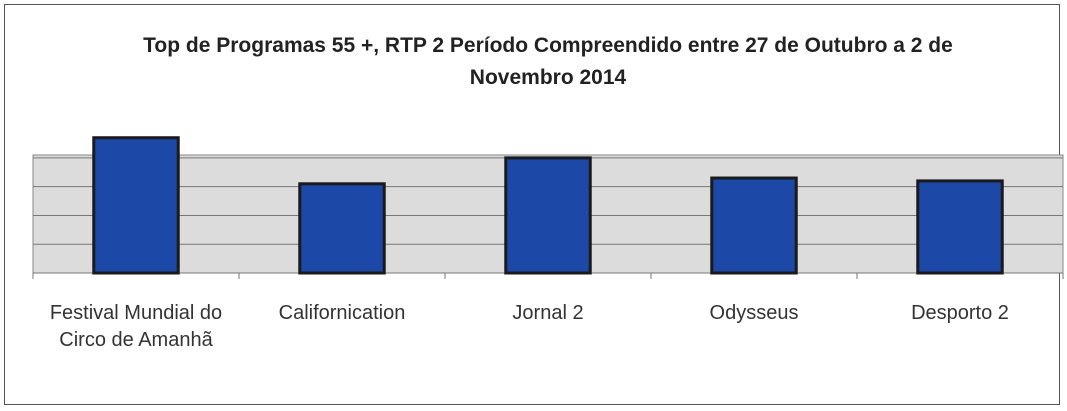  Describe the element at coordinates (960, 313) in the screenshot. I see `x-tick-label: Desporto 2` at that location.